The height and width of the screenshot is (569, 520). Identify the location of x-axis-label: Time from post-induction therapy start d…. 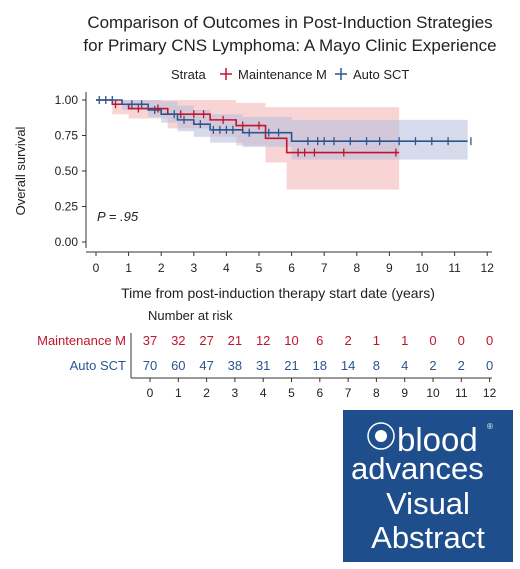
(278, 293).